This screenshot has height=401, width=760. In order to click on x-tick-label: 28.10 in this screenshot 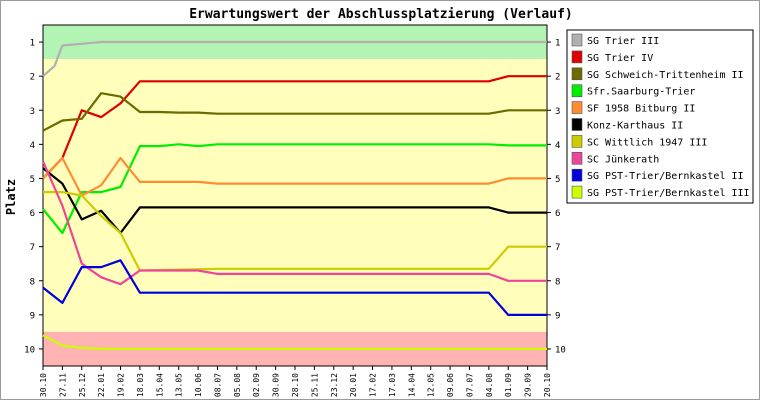, I will do `click(295, 385)`.